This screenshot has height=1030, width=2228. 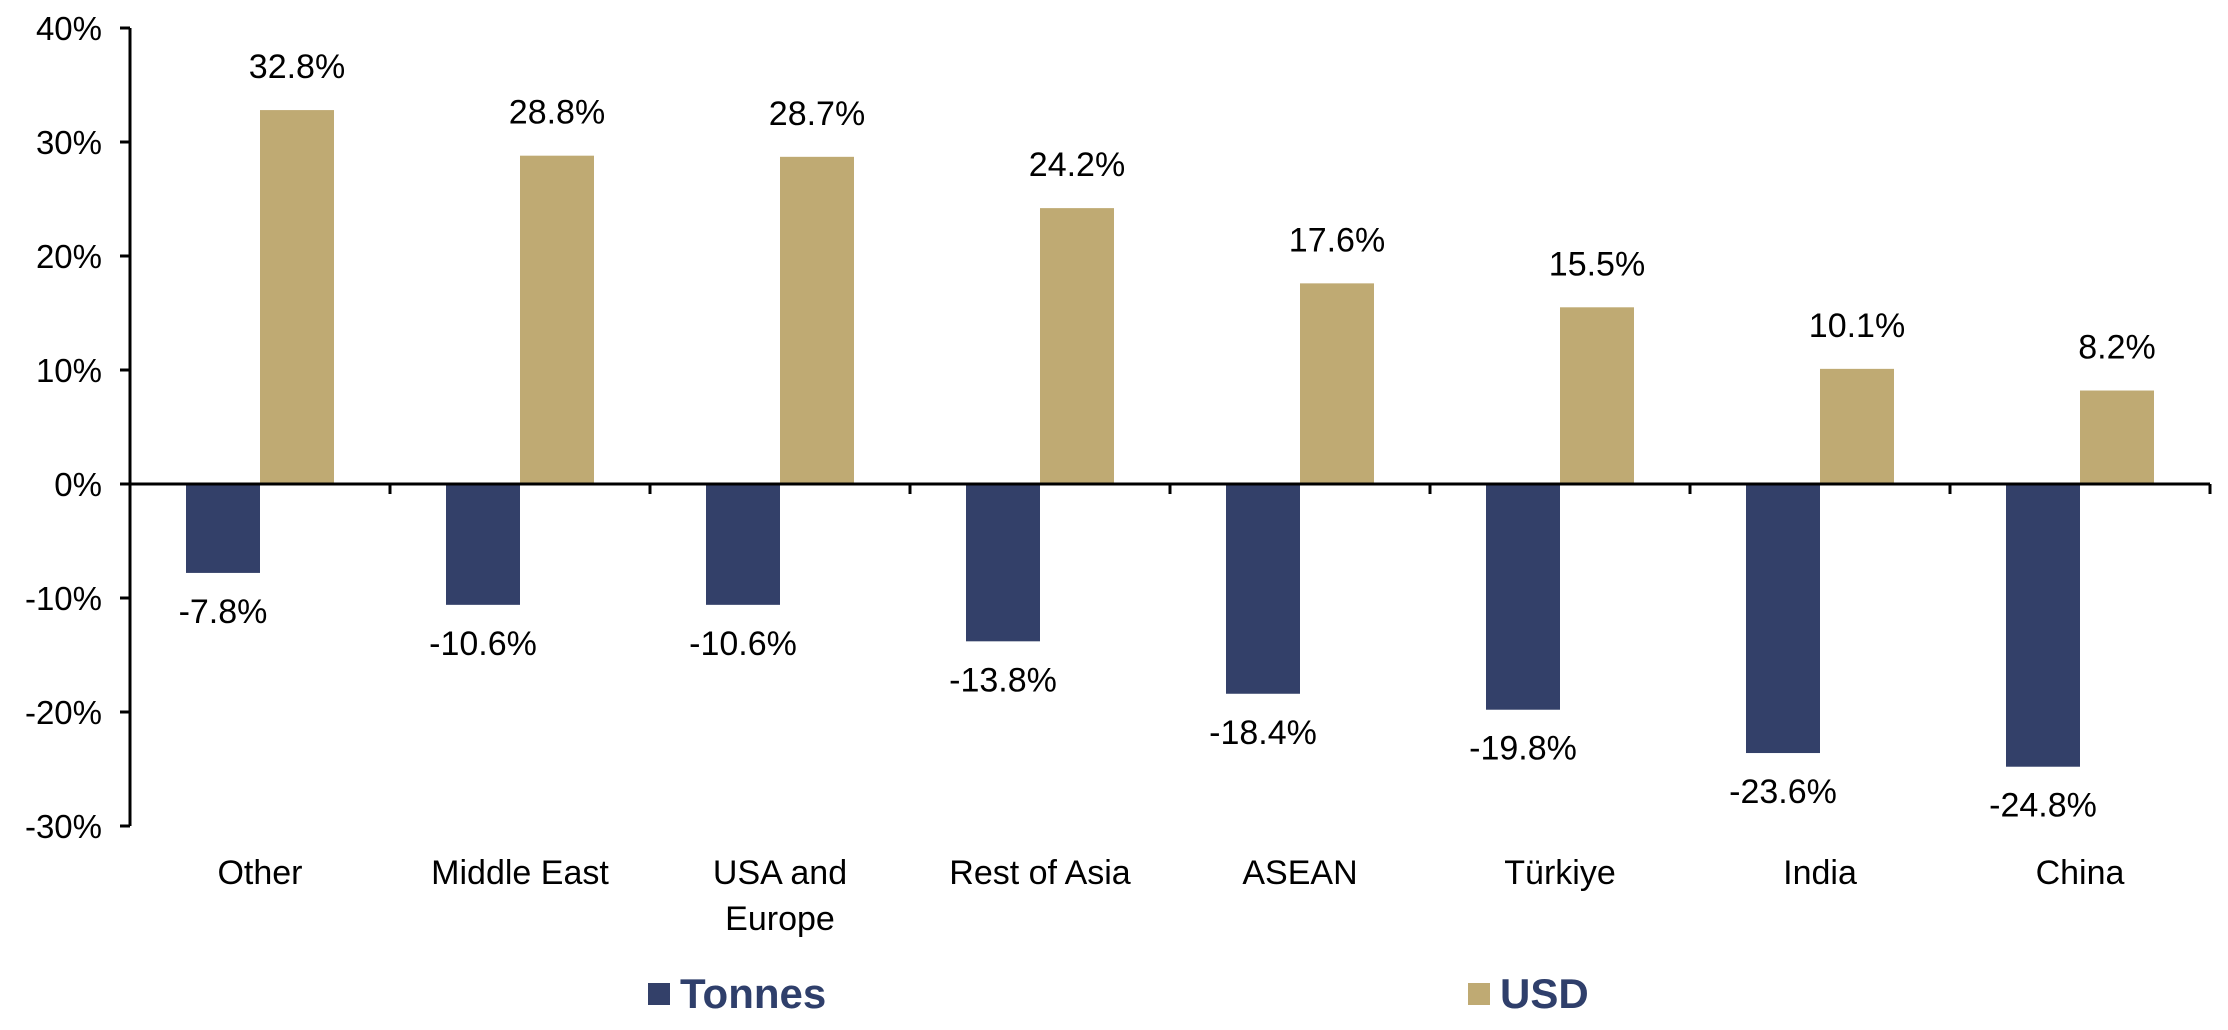 I want to click on category-label: USA and Europe, so click(x=780, y=896).